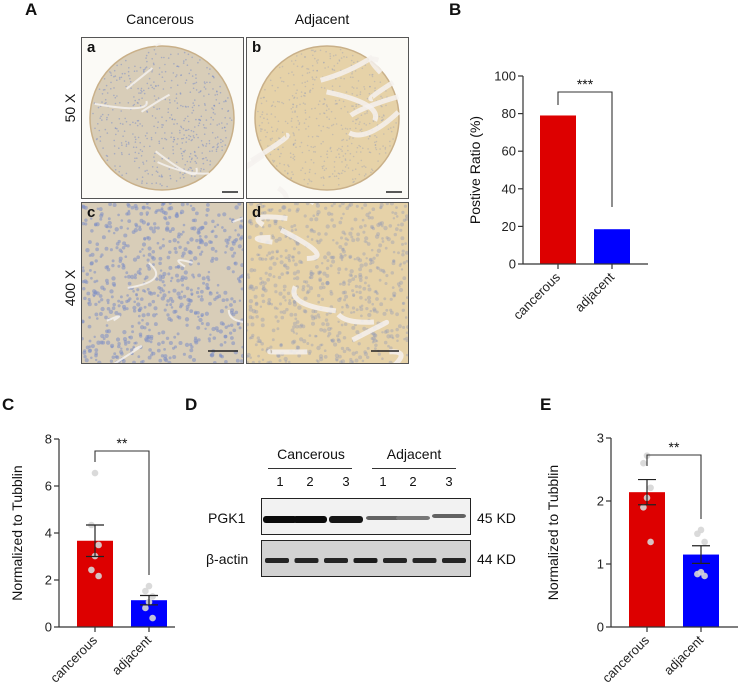  Describe the element at coordinates (162, 283) in the screenshot. I see `ihc-image-c: c` at that location.